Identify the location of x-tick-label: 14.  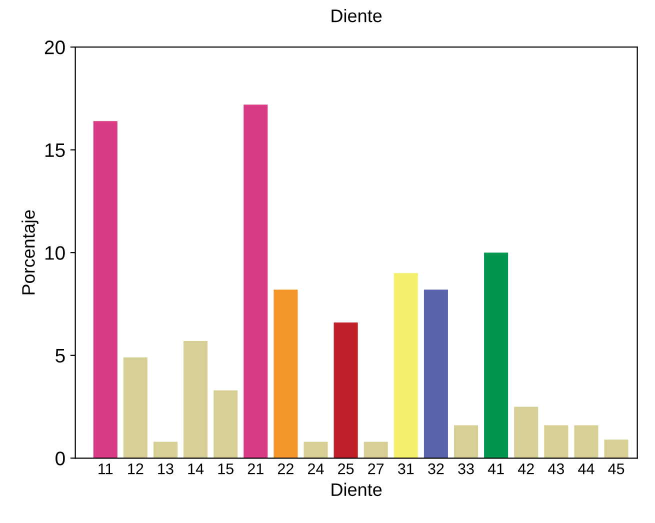
(196, 469).